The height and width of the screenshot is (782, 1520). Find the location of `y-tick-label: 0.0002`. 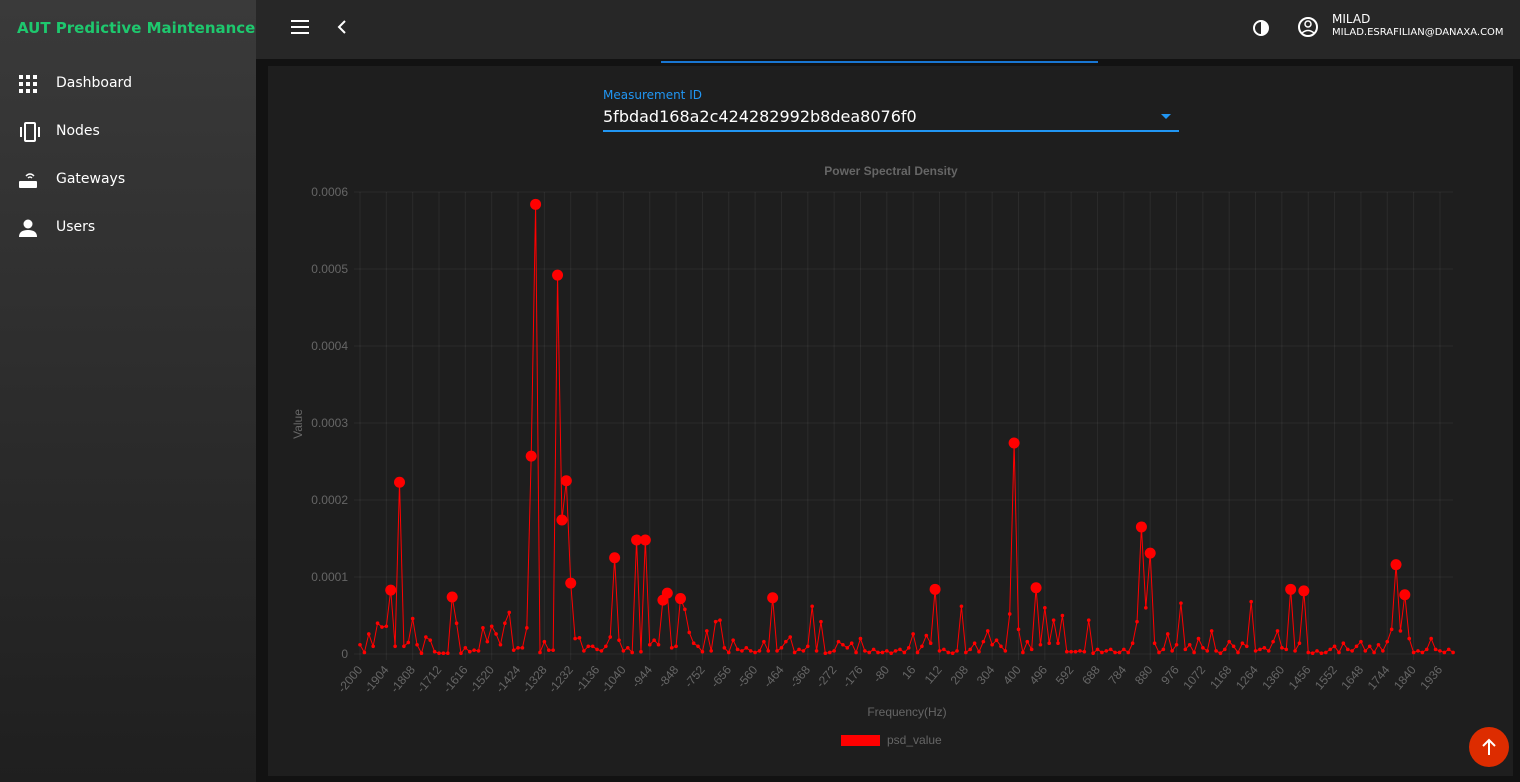

y-tick-label: 0.0002 is located at coordinates (329, 500).